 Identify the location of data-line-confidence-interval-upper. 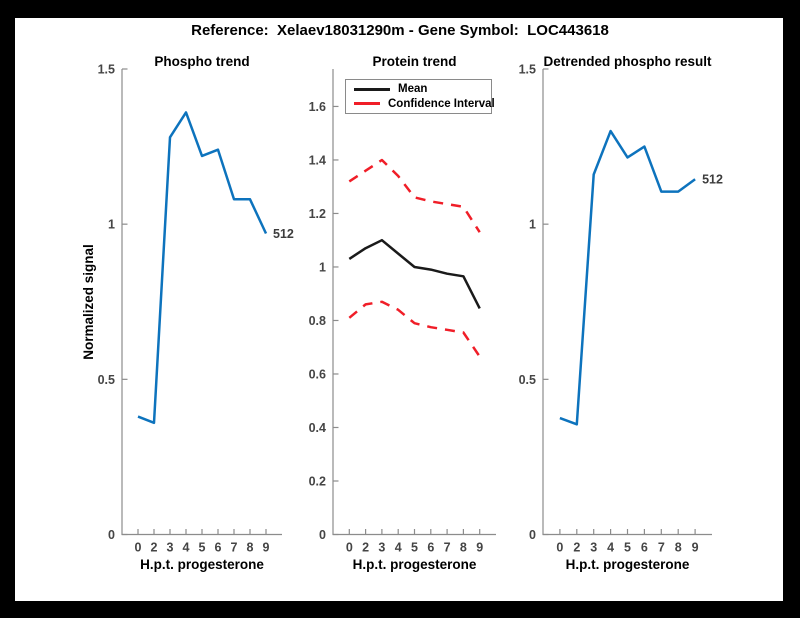
(414, 195).